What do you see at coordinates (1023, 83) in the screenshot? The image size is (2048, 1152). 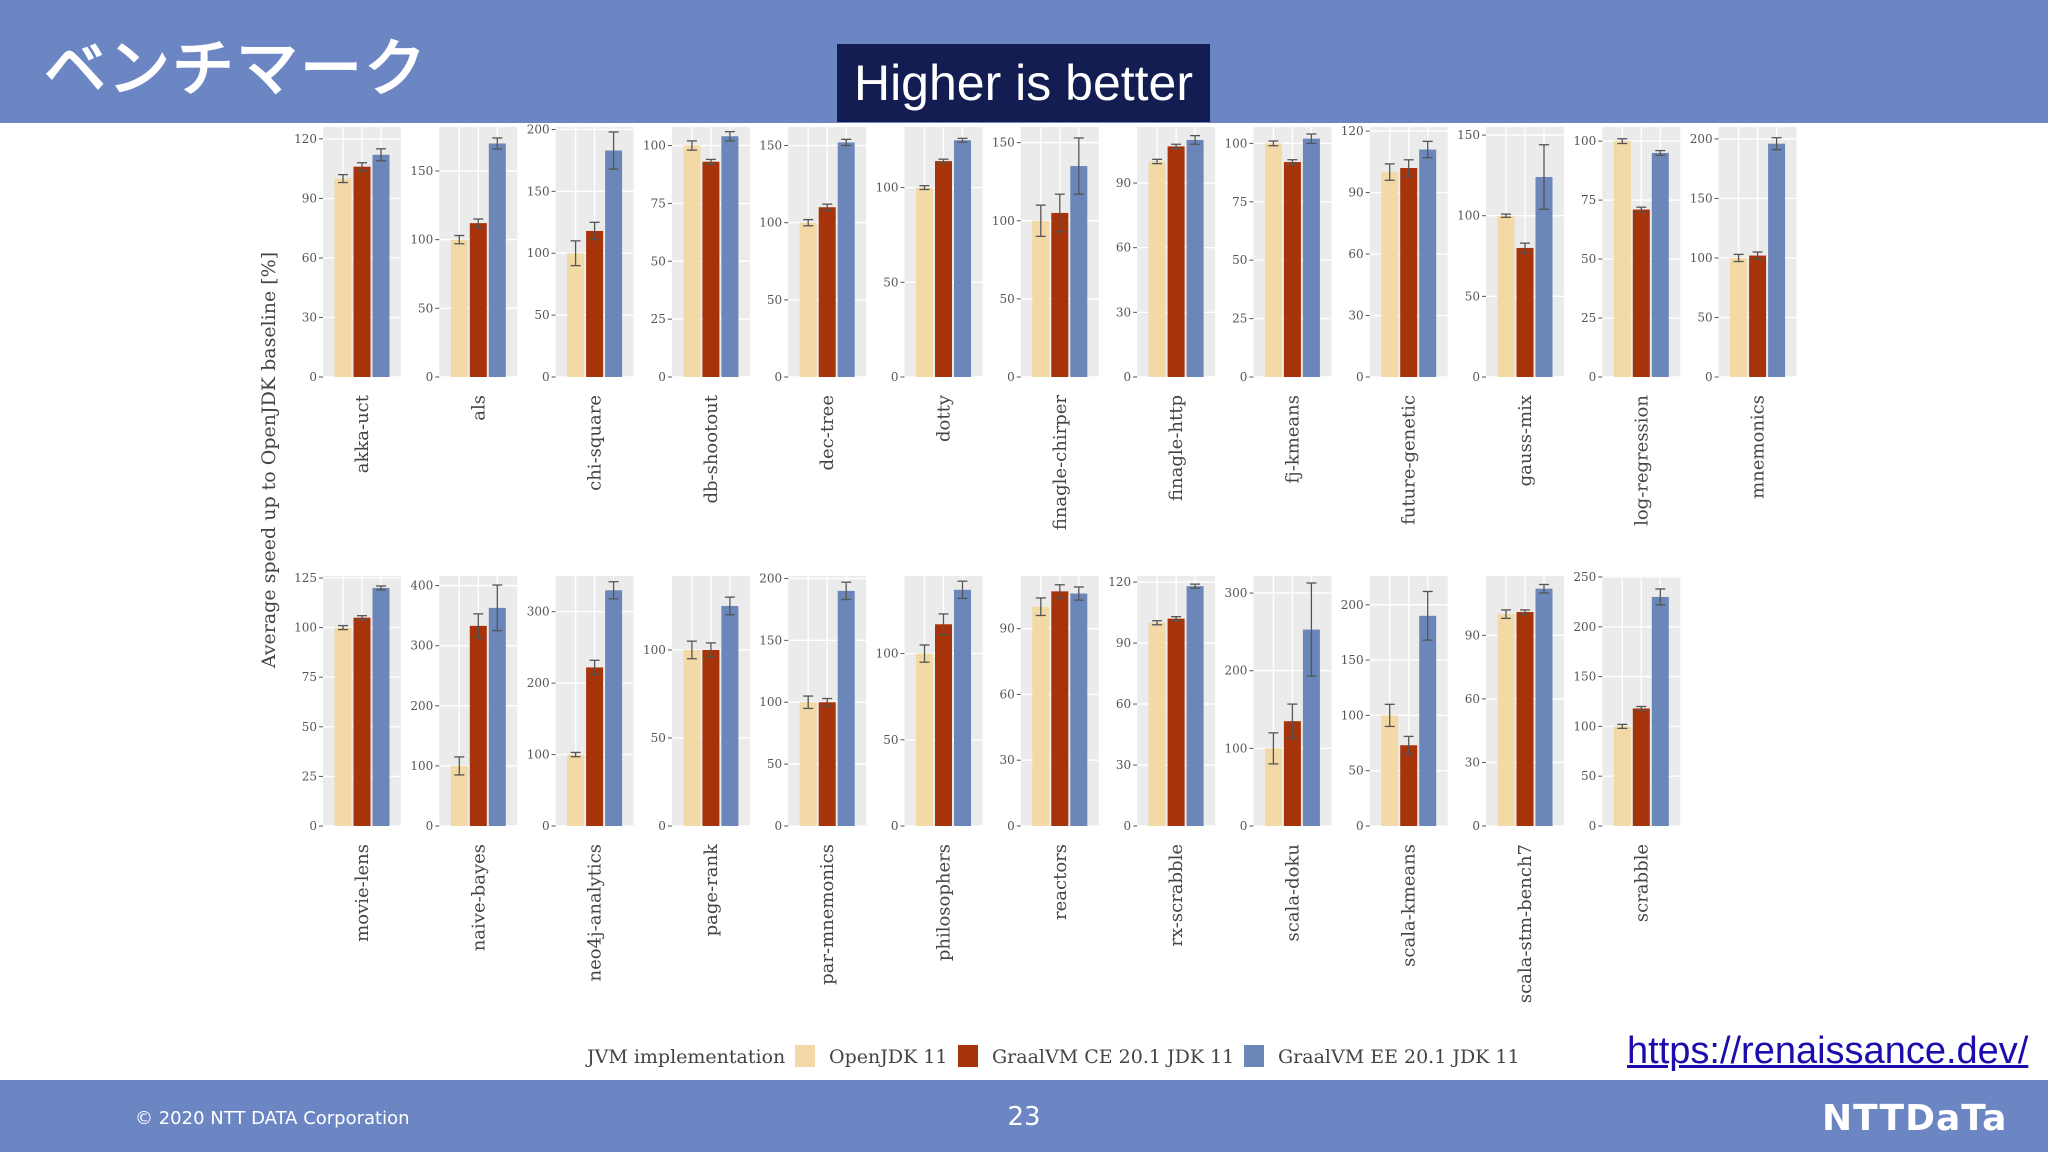 I see `higher-is-better-callout: Higher is better` at bounding box center [1023, 83].